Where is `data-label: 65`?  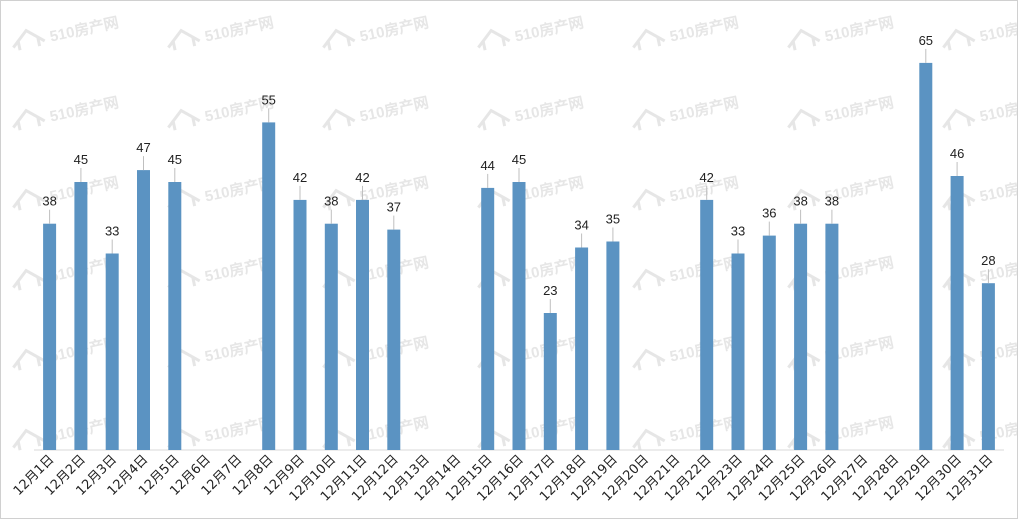 data-label: 65 is located at coordinates (926, 40).